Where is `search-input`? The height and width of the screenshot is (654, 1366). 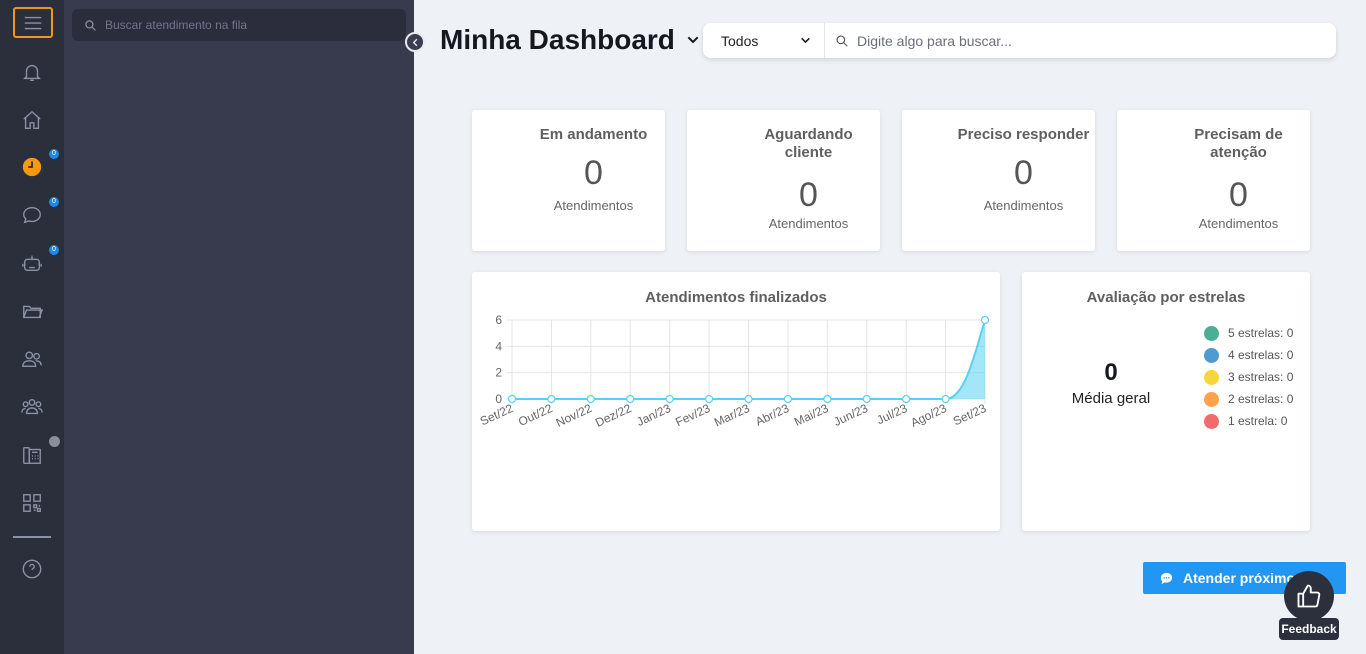 search-input is located at coordinates (1087, 40).